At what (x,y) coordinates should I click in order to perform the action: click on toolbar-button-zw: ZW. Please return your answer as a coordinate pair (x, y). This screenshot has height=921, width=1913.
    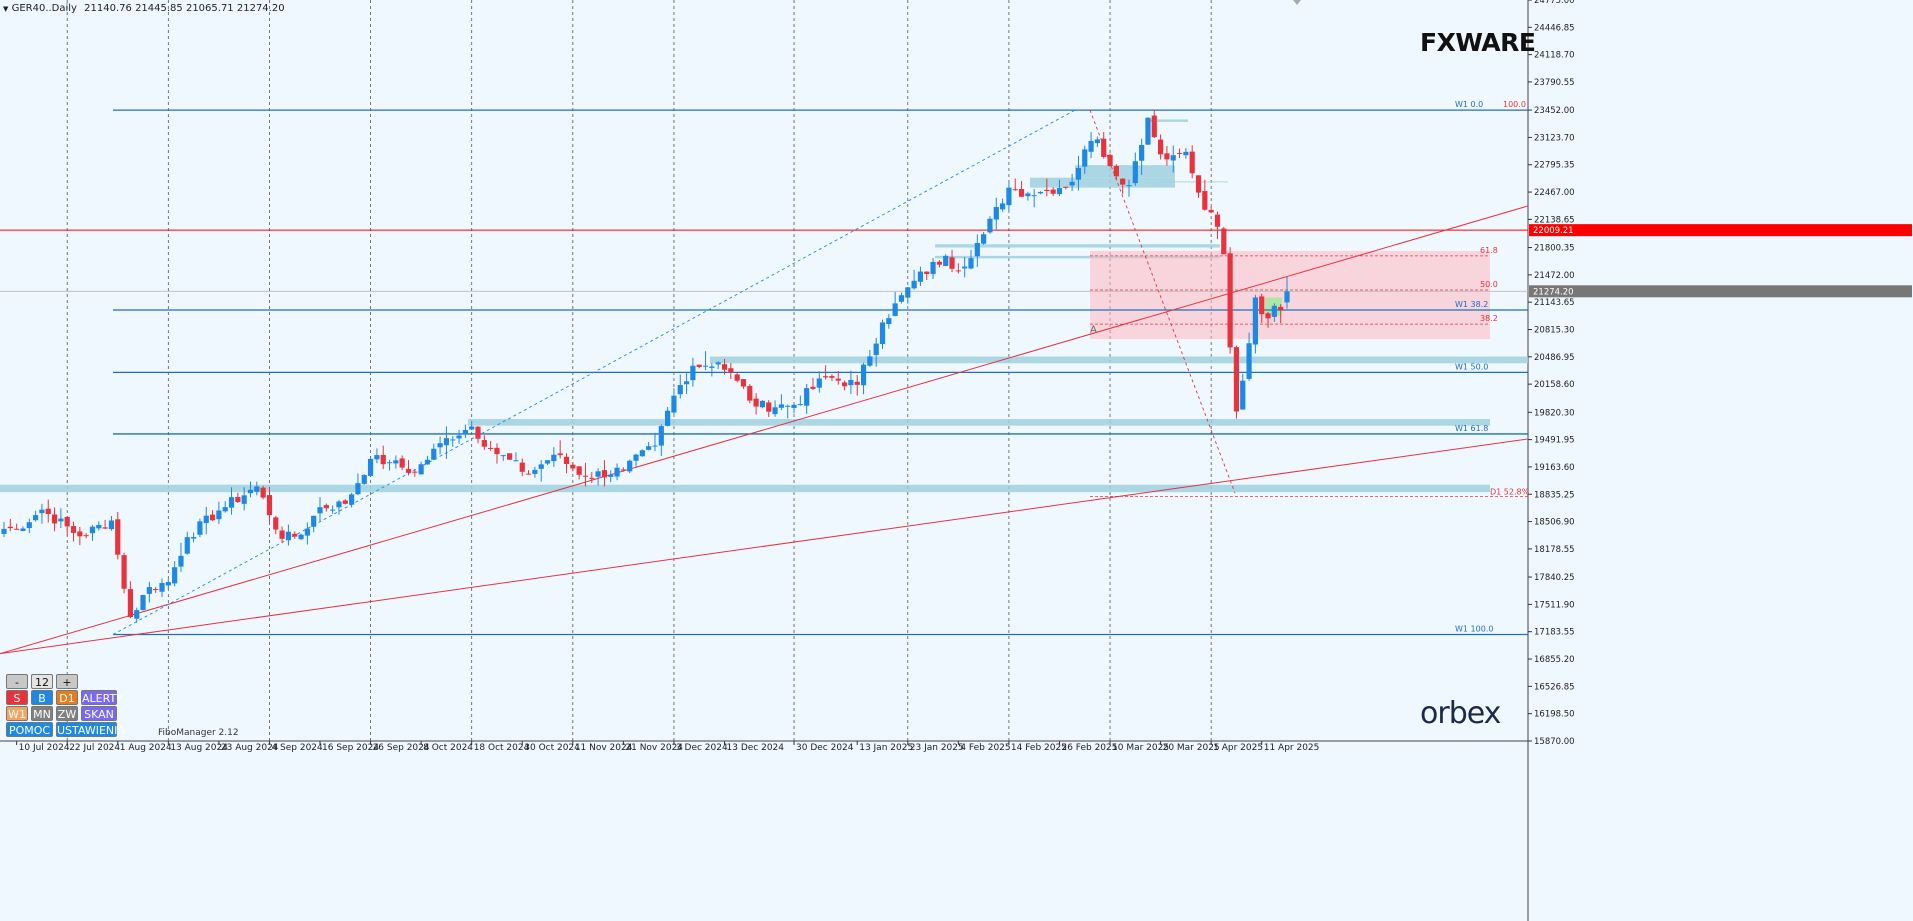
    Looking at the image, I should click on (67, 713).